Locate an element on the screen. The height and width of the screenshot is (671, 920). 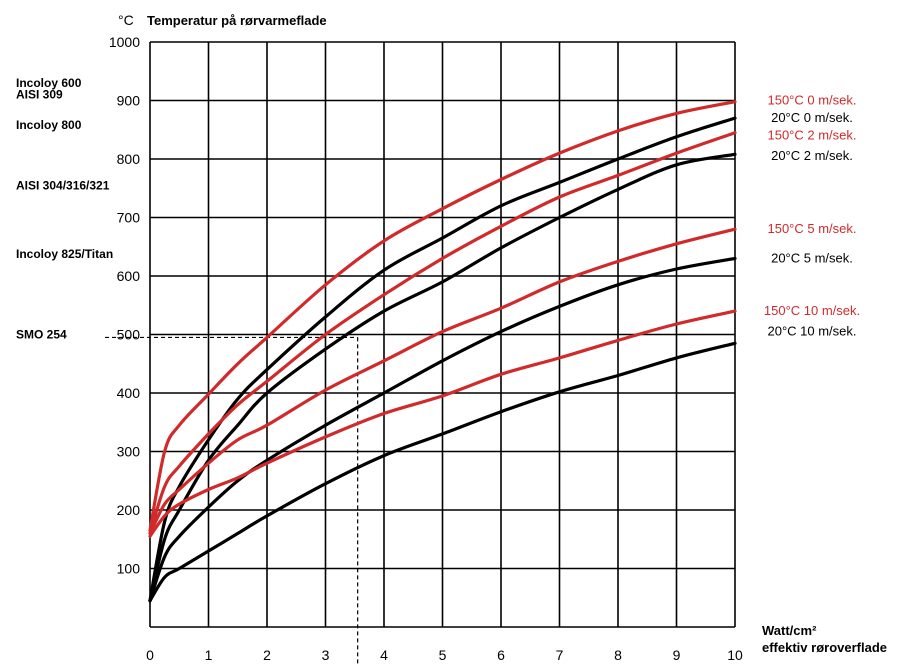
series-label: 150°C 10 m/sek. is located at coordinates (812, 310).